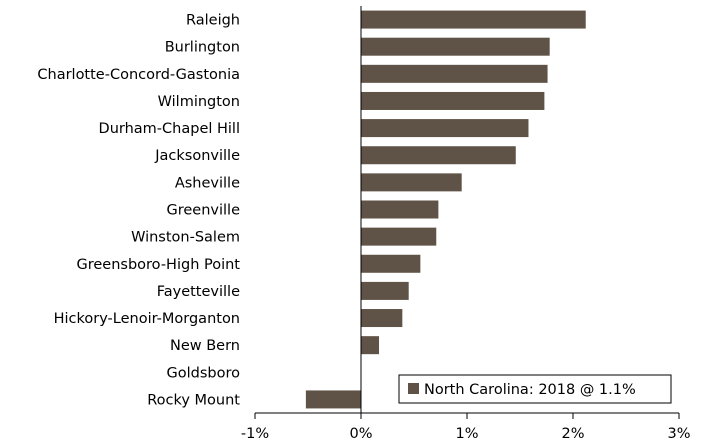  Describe the element at coordinates (169, 129) in the screenshot. I see `category-label: Durham-Chapel Hill` at that location.